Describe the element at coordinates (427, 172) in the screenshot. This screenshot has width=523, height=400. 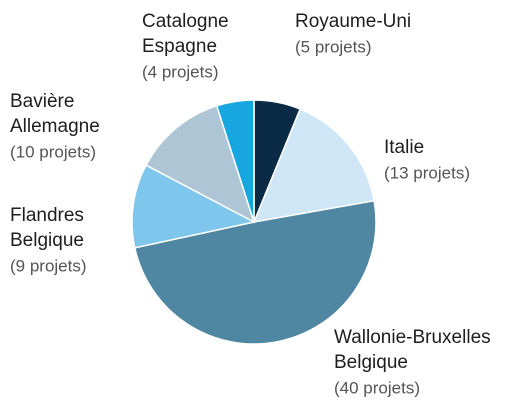
I see `value-label: (13 projets)` at that location.